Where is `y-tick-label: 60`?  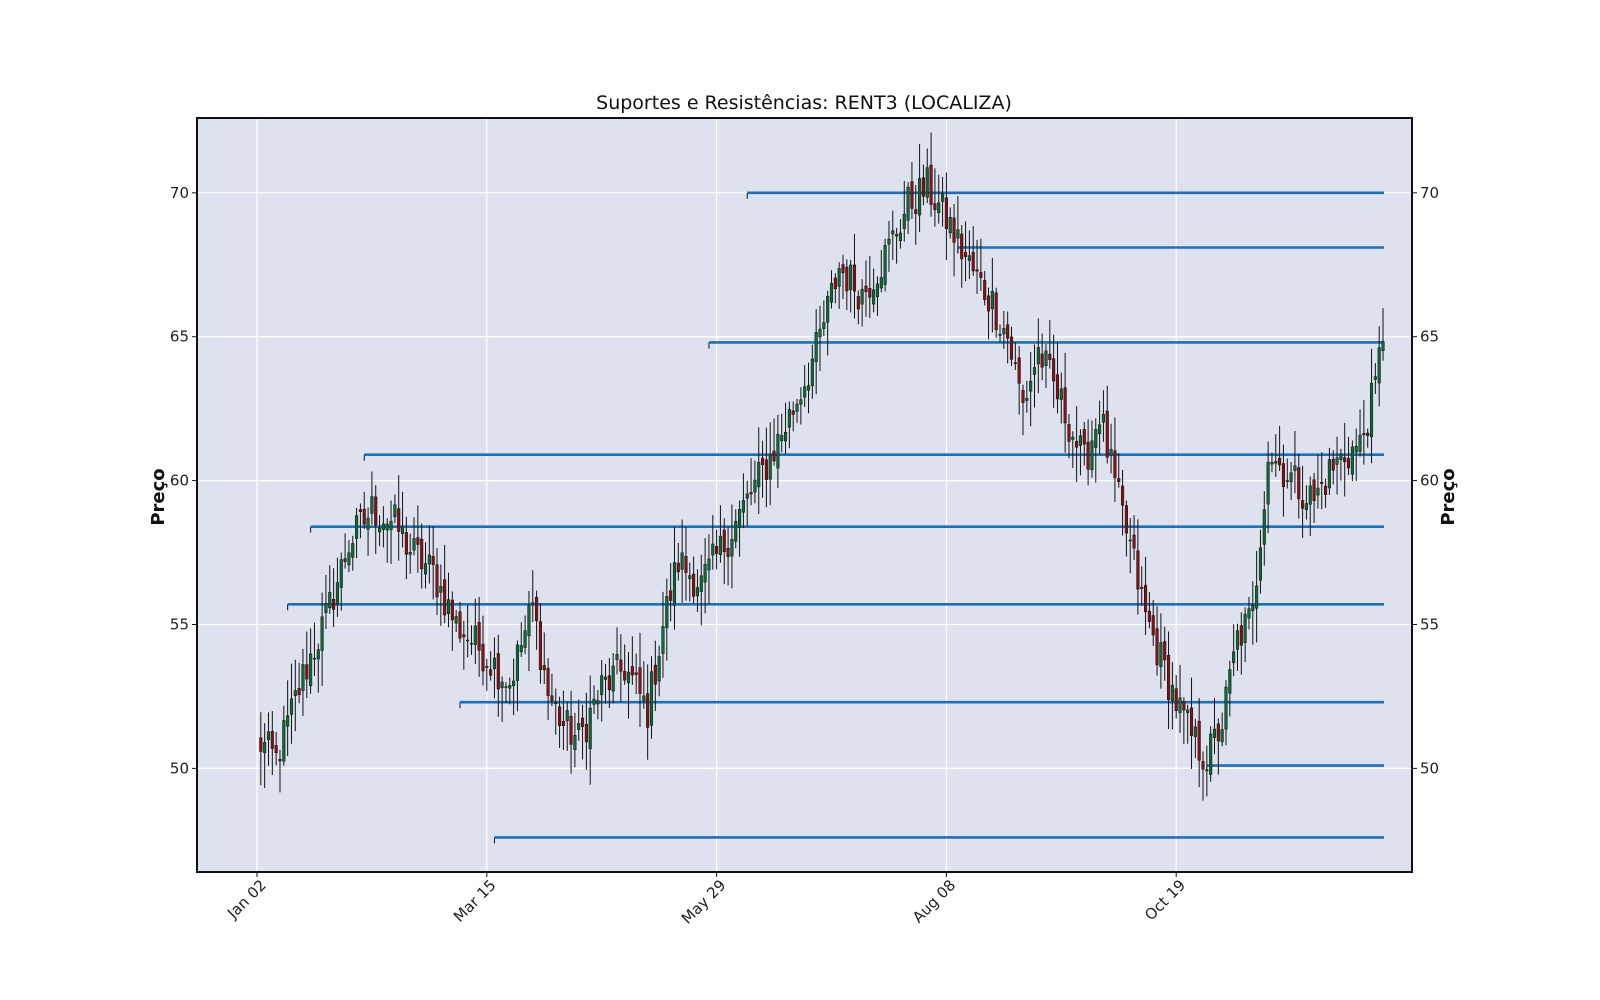 y-tick-label: 60 is located at coordinates (179, 481).